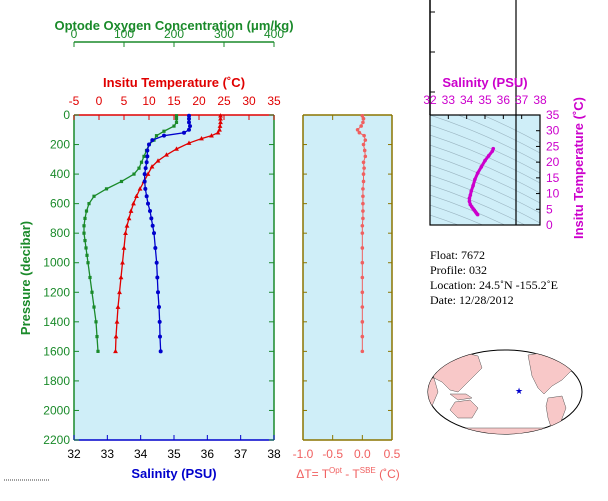 The image size is (608, 501). What do you see at coordinates (472, 300) in the screenshot?
I see `date: Date: 12/28/2012` at bounding box center [472, 300].